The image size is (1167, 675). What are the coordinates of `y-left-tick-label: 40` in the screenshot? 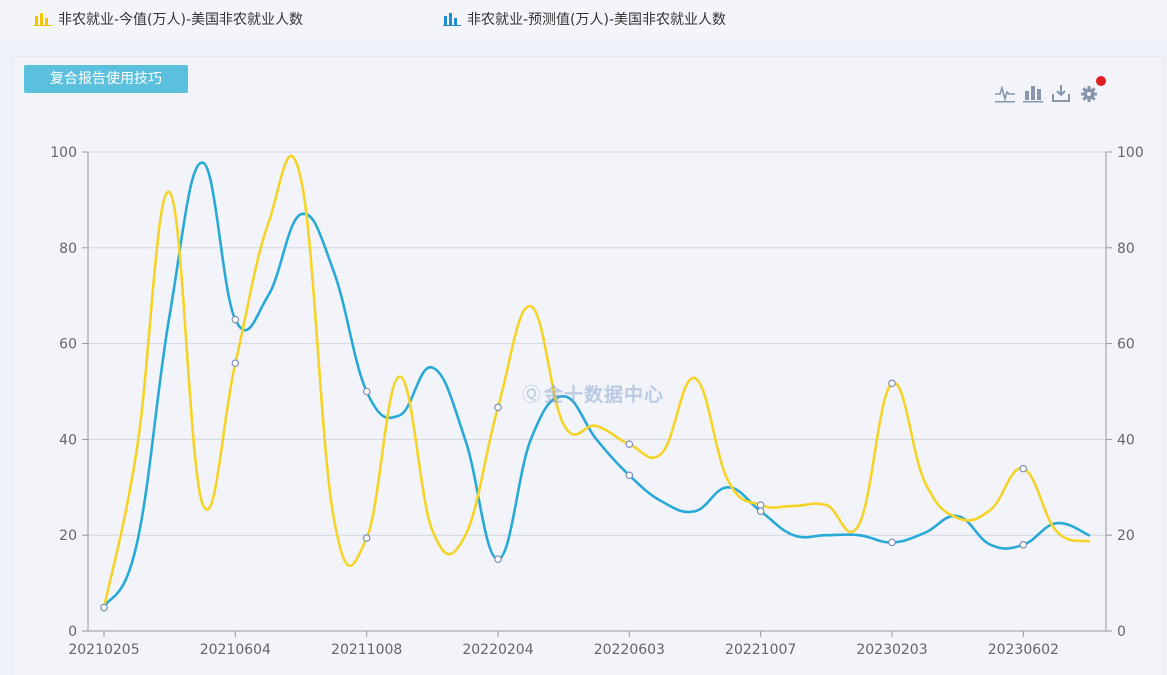 It's located at (68, 440).